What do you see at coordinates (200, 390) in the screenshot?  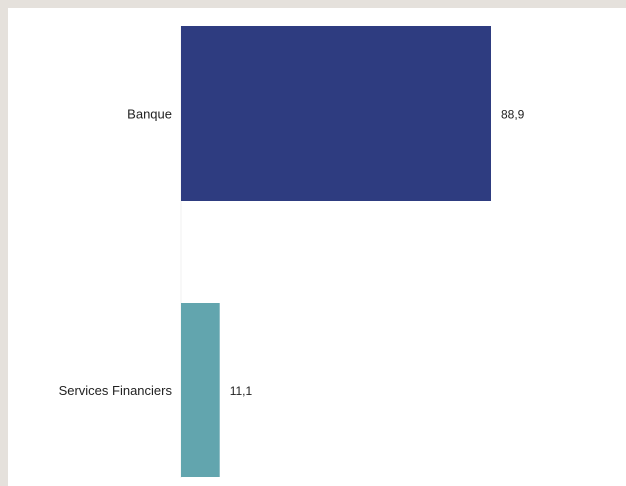 I see `bar-services-financiers` at bounding box center [200, 390].